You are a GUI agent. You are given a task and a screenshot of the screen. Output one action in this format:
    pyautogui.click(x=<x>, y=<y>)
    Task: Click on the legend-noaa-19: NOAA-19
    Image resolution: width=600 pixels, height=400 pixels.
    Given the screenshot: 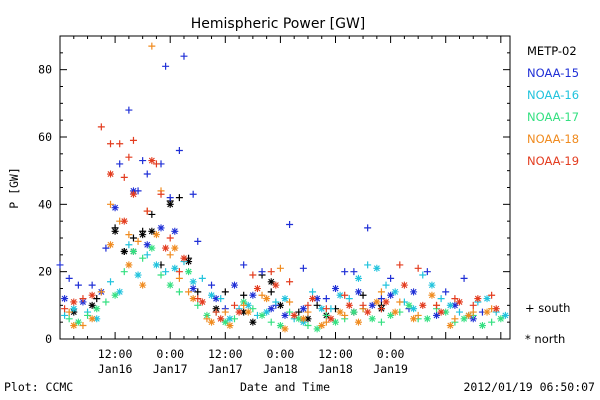 What is the action you would take?
    pyautogui.click(x=553, y=161)
    